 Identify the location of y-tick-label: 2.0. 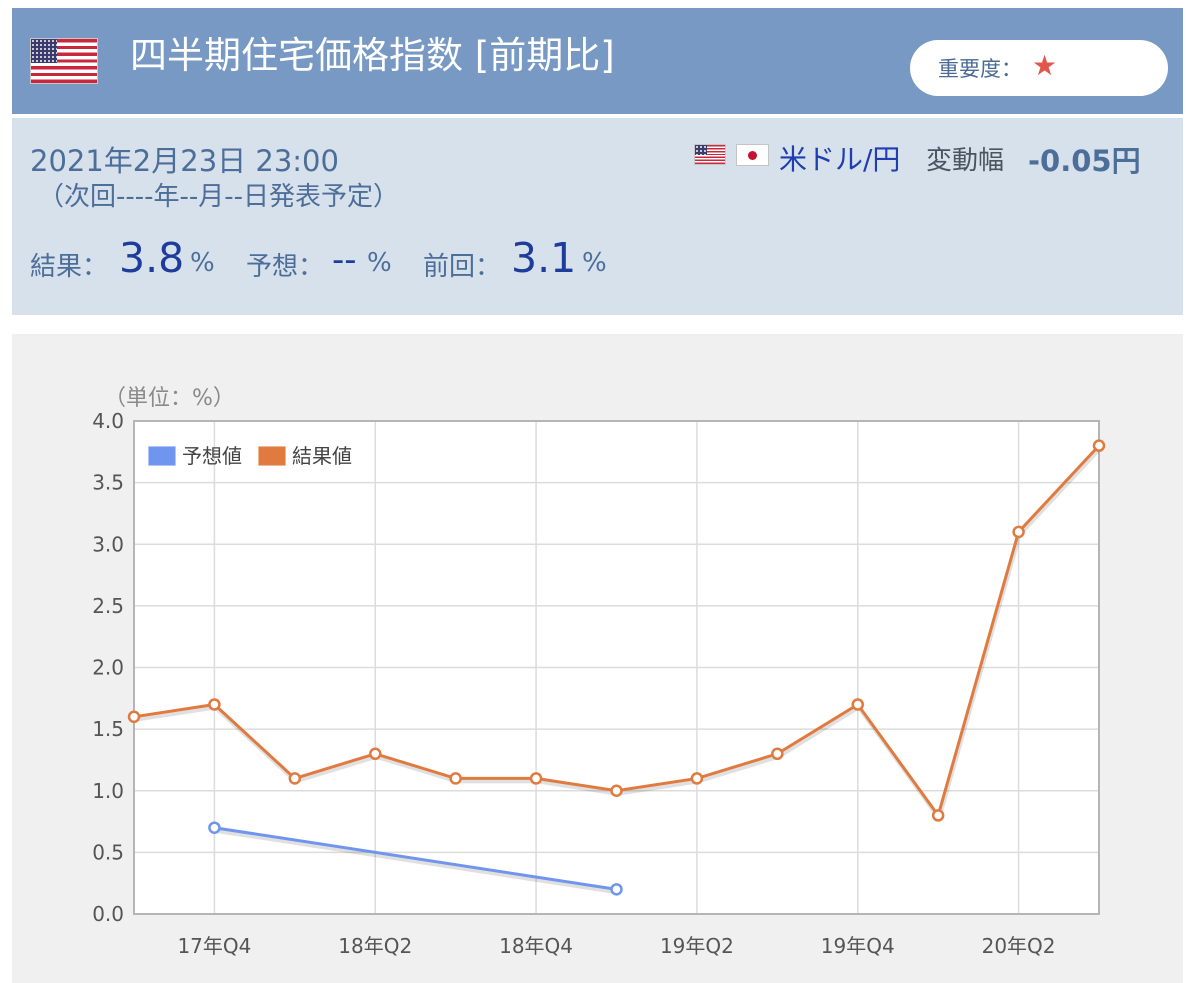
(108, 668).